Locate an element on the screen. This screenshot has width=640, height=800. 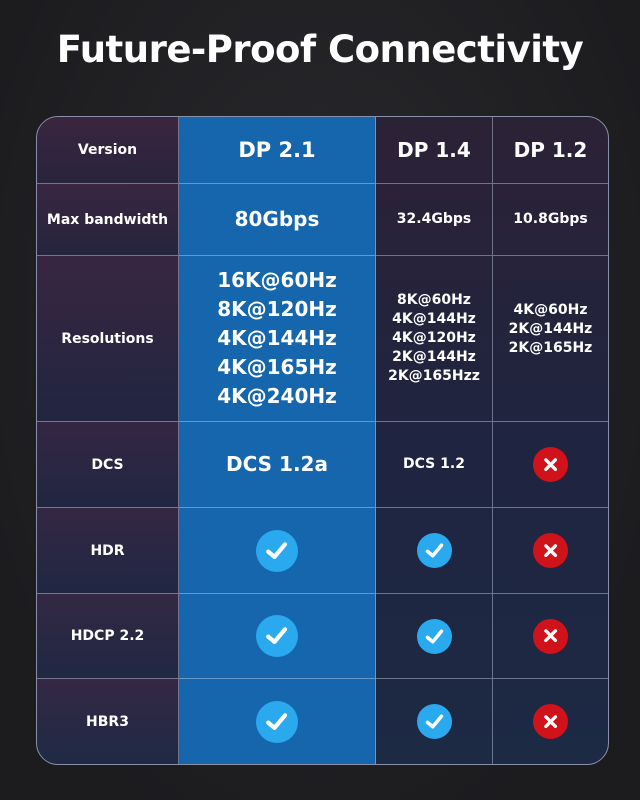
cell-text: 80Gbps is located at coordinates (277, 219).